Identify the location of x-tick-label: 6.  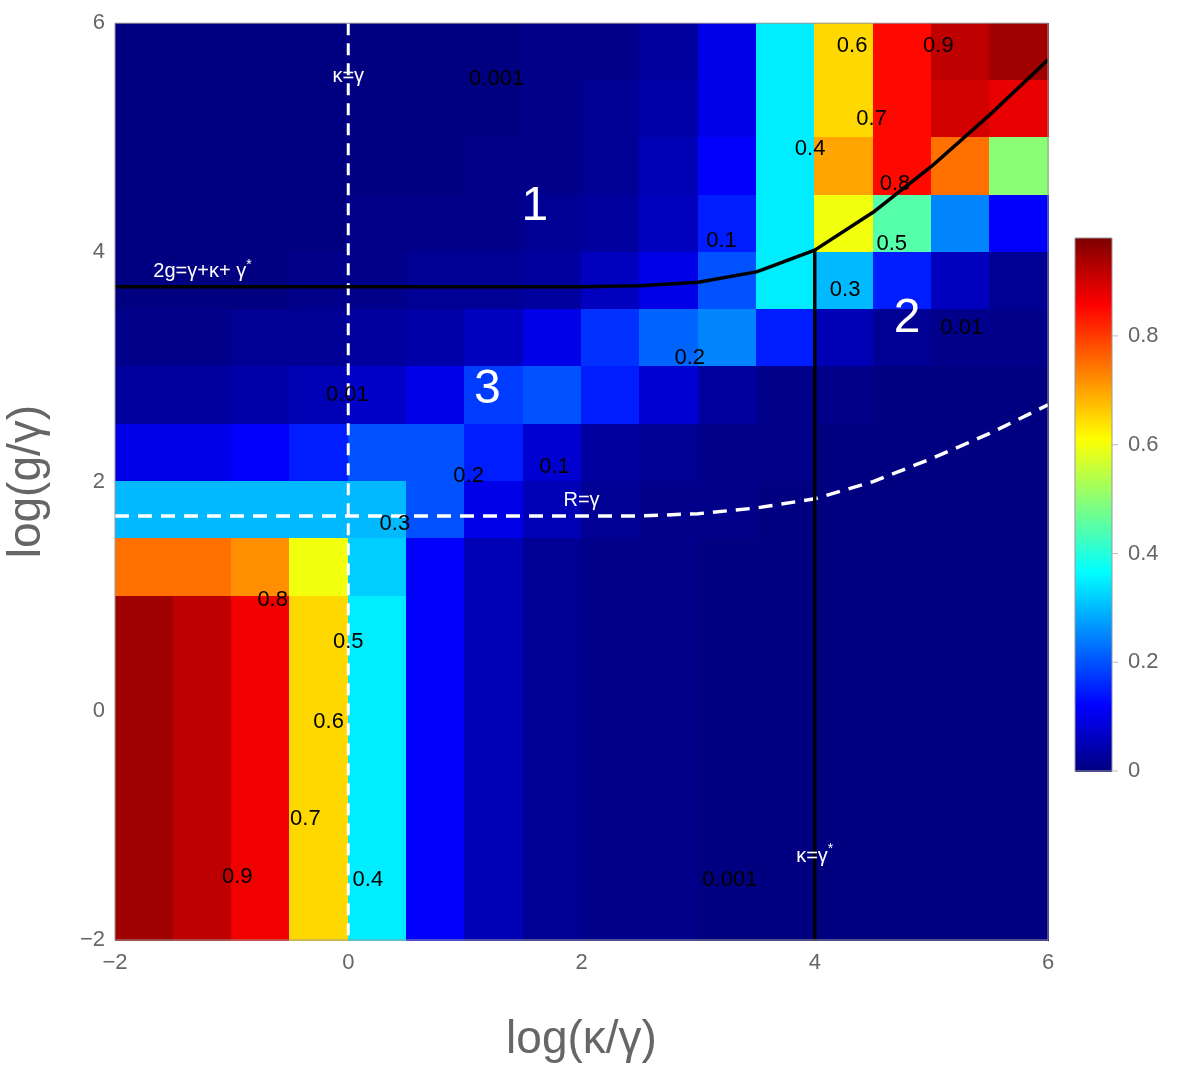
(1048, 962).